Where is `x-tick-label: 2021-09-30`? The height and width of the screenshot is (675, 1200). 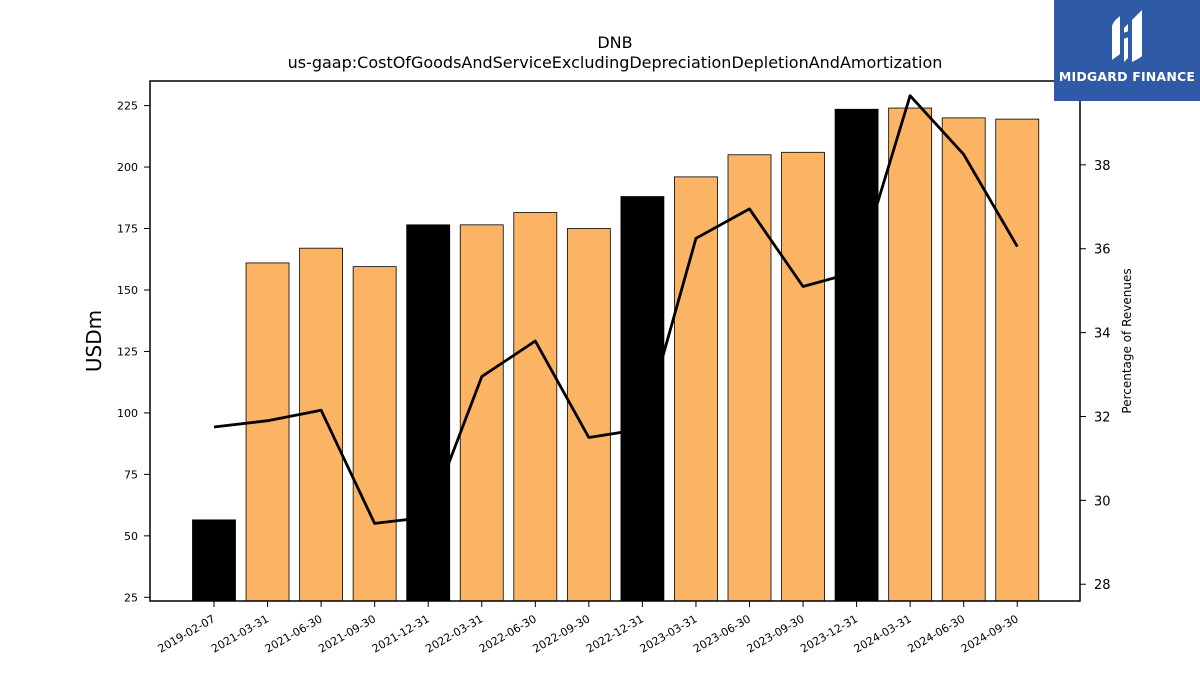 x-tick-label: 2021-09-30 is located at coordinates (347, 633).